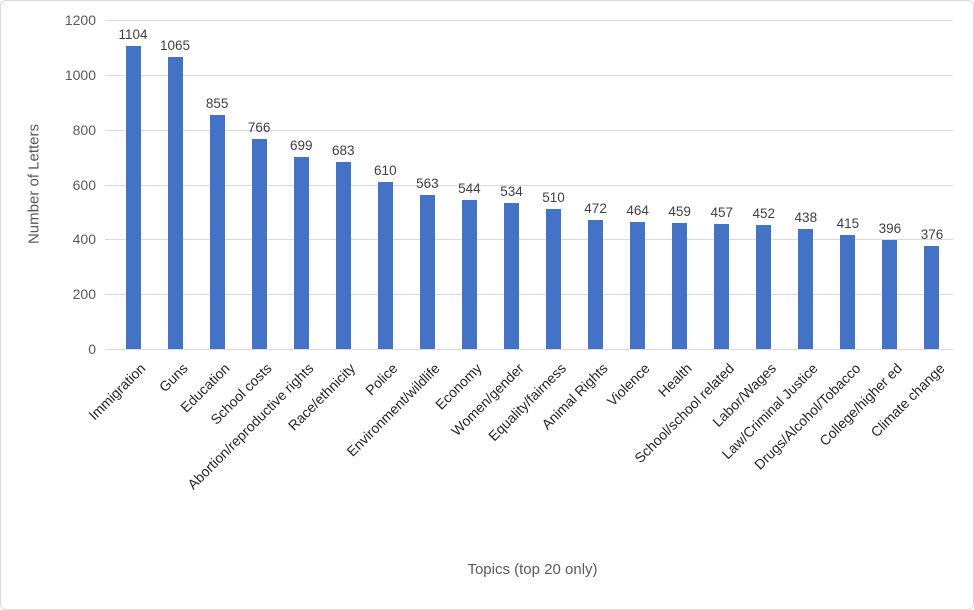  What do you see at coordinates (806, 217) in the screenshot?
I see `bar-value-label: 438` at bounding box center [806, 217].